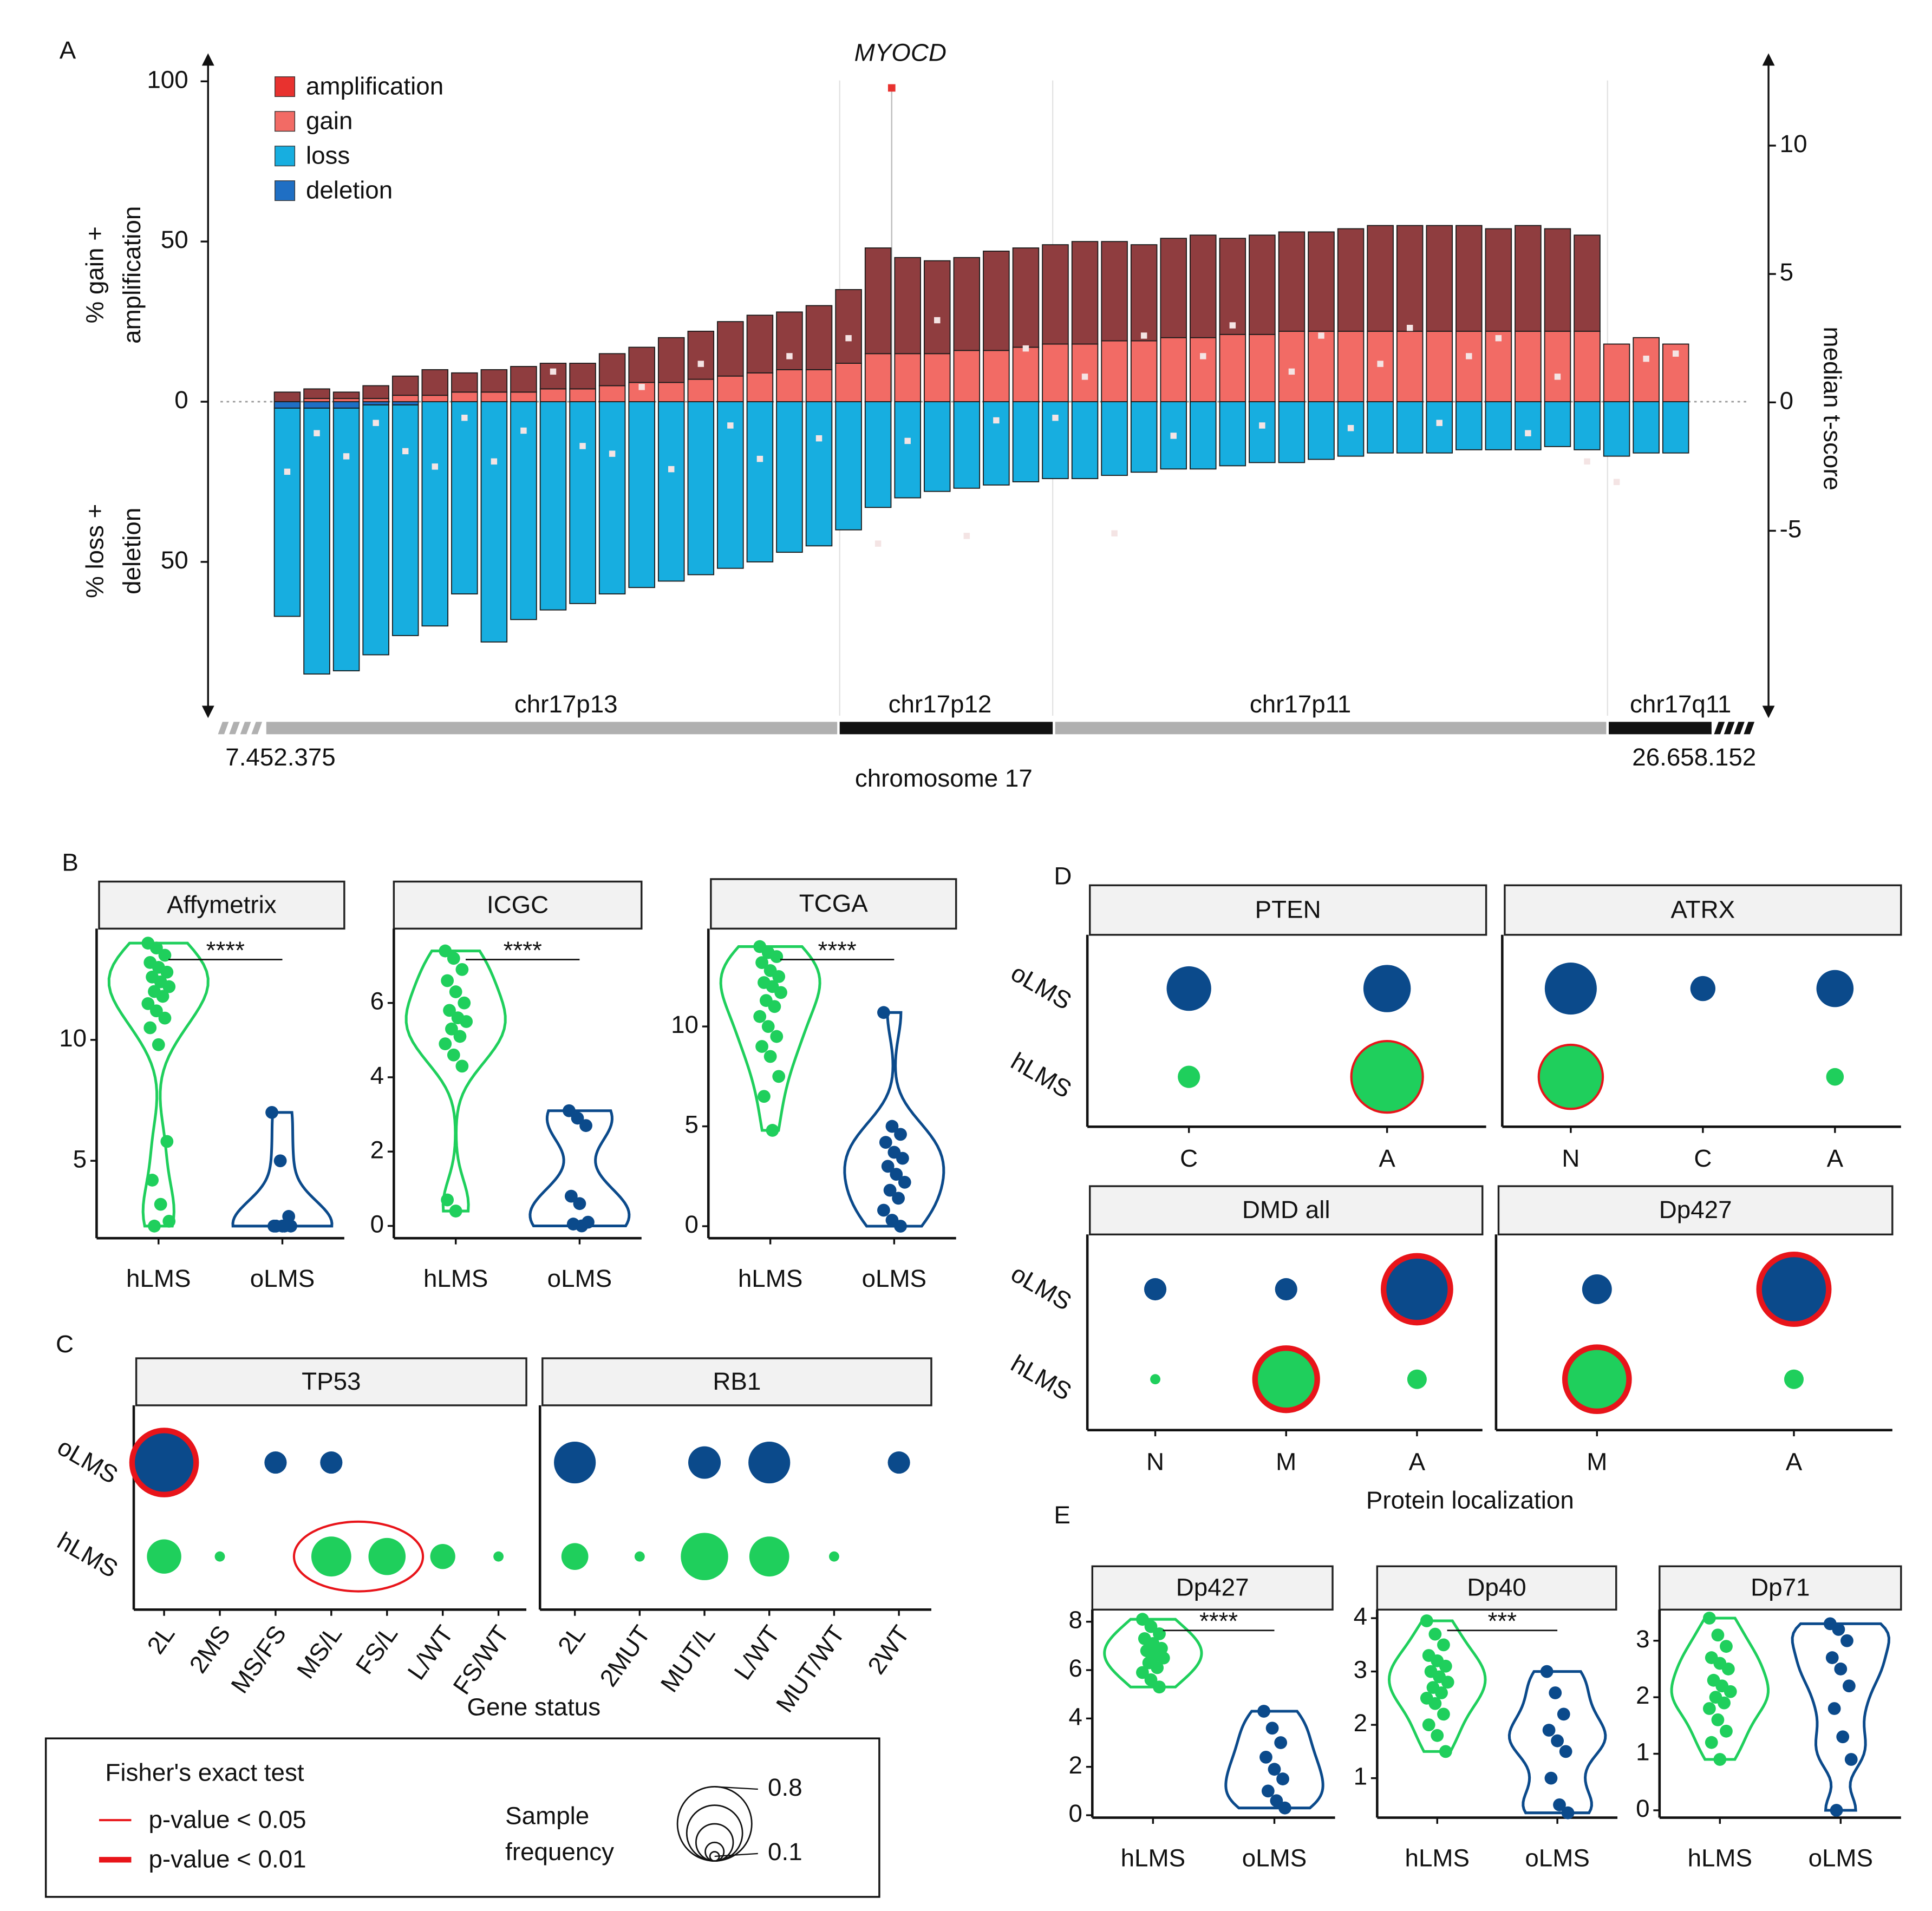 Image resolution: width=1932 pixels, height=1911 pixels. I want to click on panel-label: D, so click(1063, 876).